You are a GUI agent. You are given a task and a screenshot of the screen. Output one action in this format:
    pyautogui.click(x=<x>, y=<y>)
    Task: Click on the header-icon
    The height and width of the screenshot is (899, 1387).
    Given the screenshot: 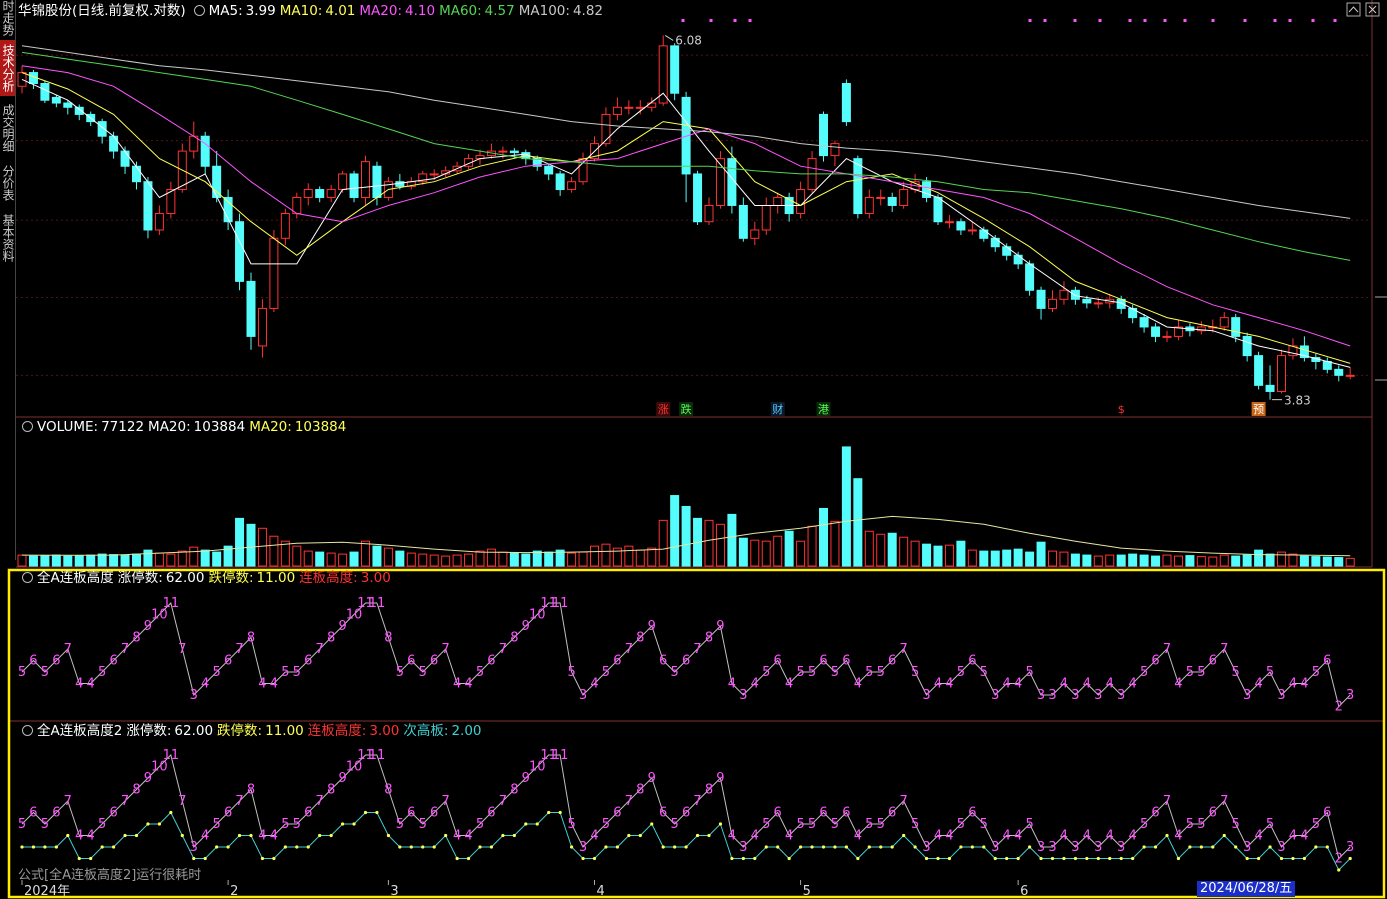 What is the action you would take?
    pyautogui.click(x=199, y=10)
    